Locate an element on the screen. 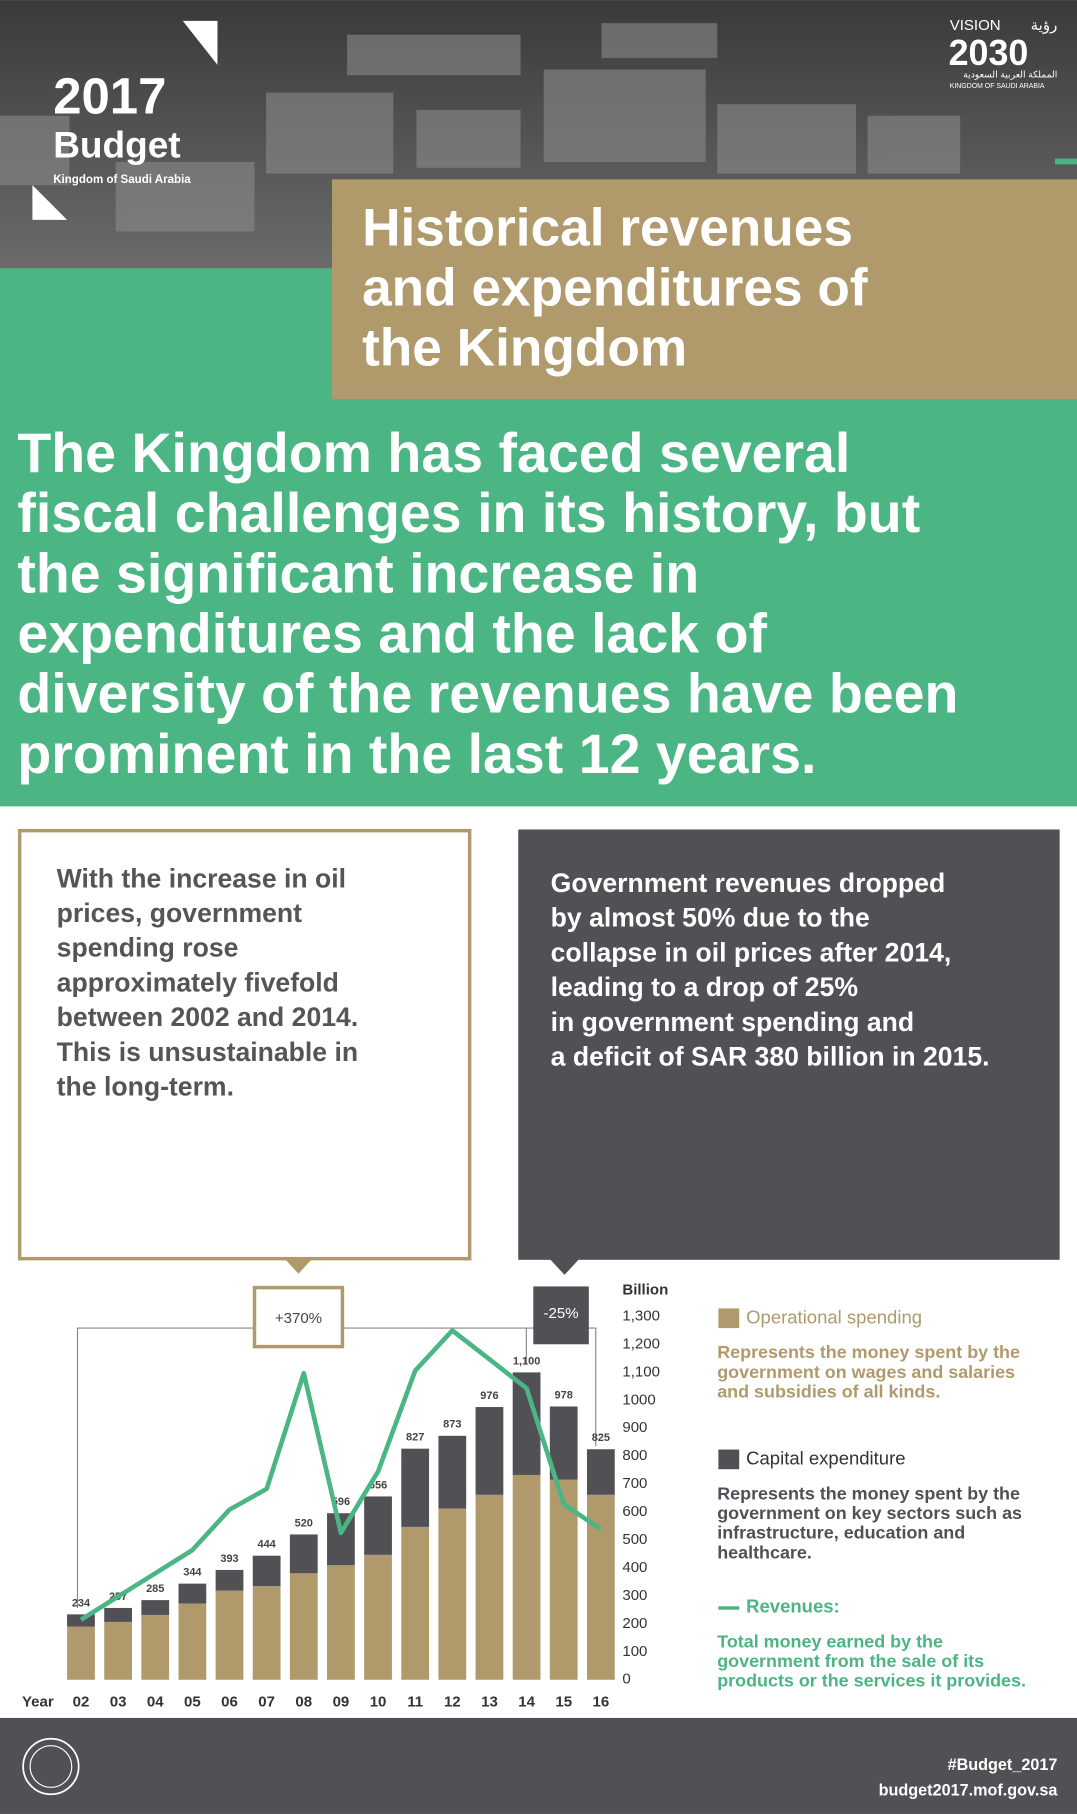 This screenshot has height=1814, width=1077. title-line: Historical revenues is located at coordinates (607, 227).